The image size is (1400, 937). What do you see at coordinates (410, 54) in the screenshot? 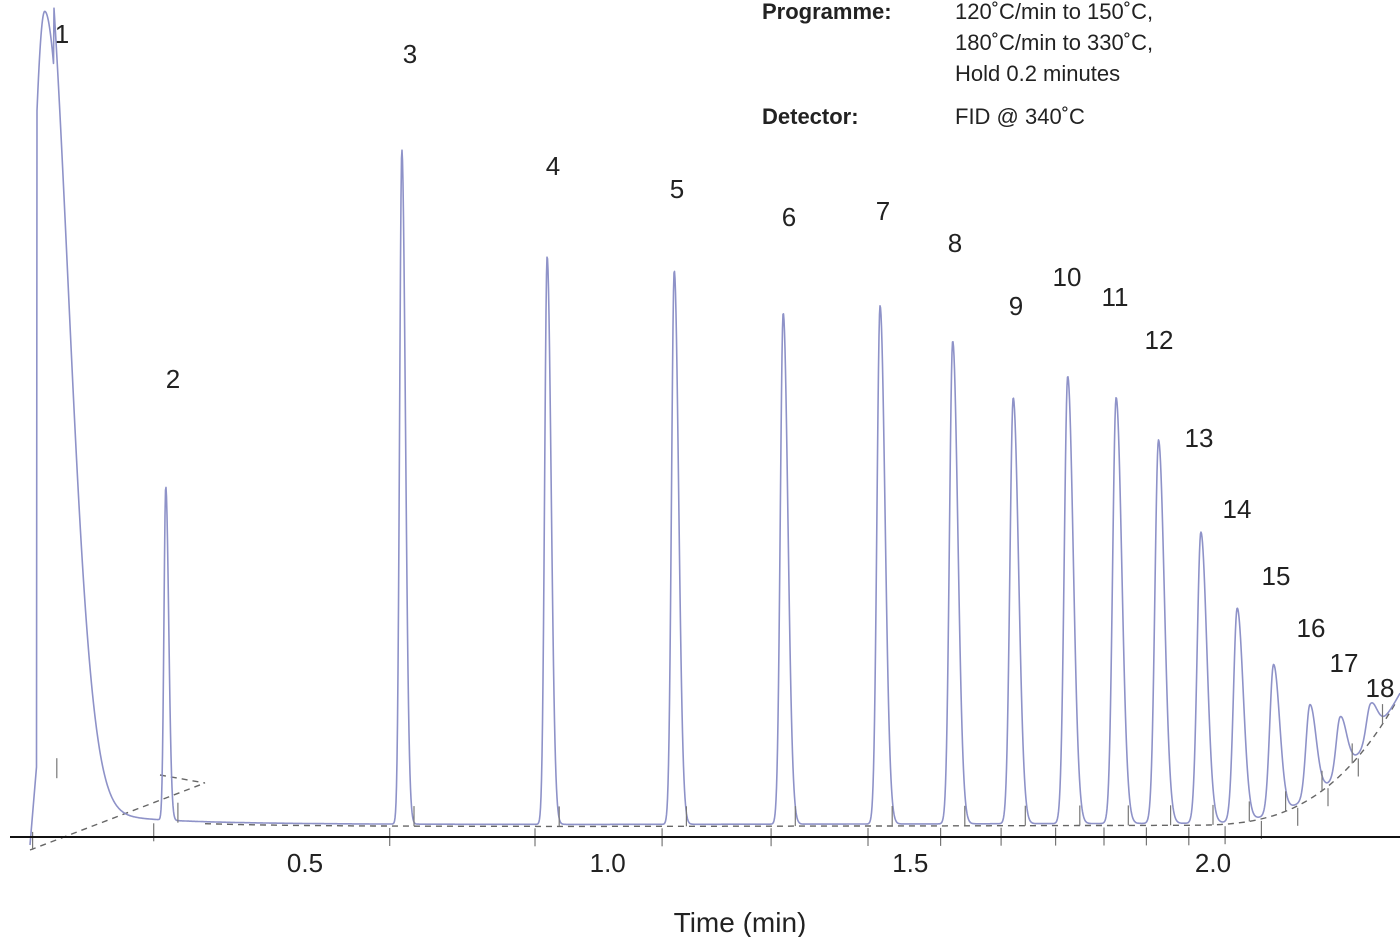
I see `peak-label-3: 3` at bounding box center [410, 54].